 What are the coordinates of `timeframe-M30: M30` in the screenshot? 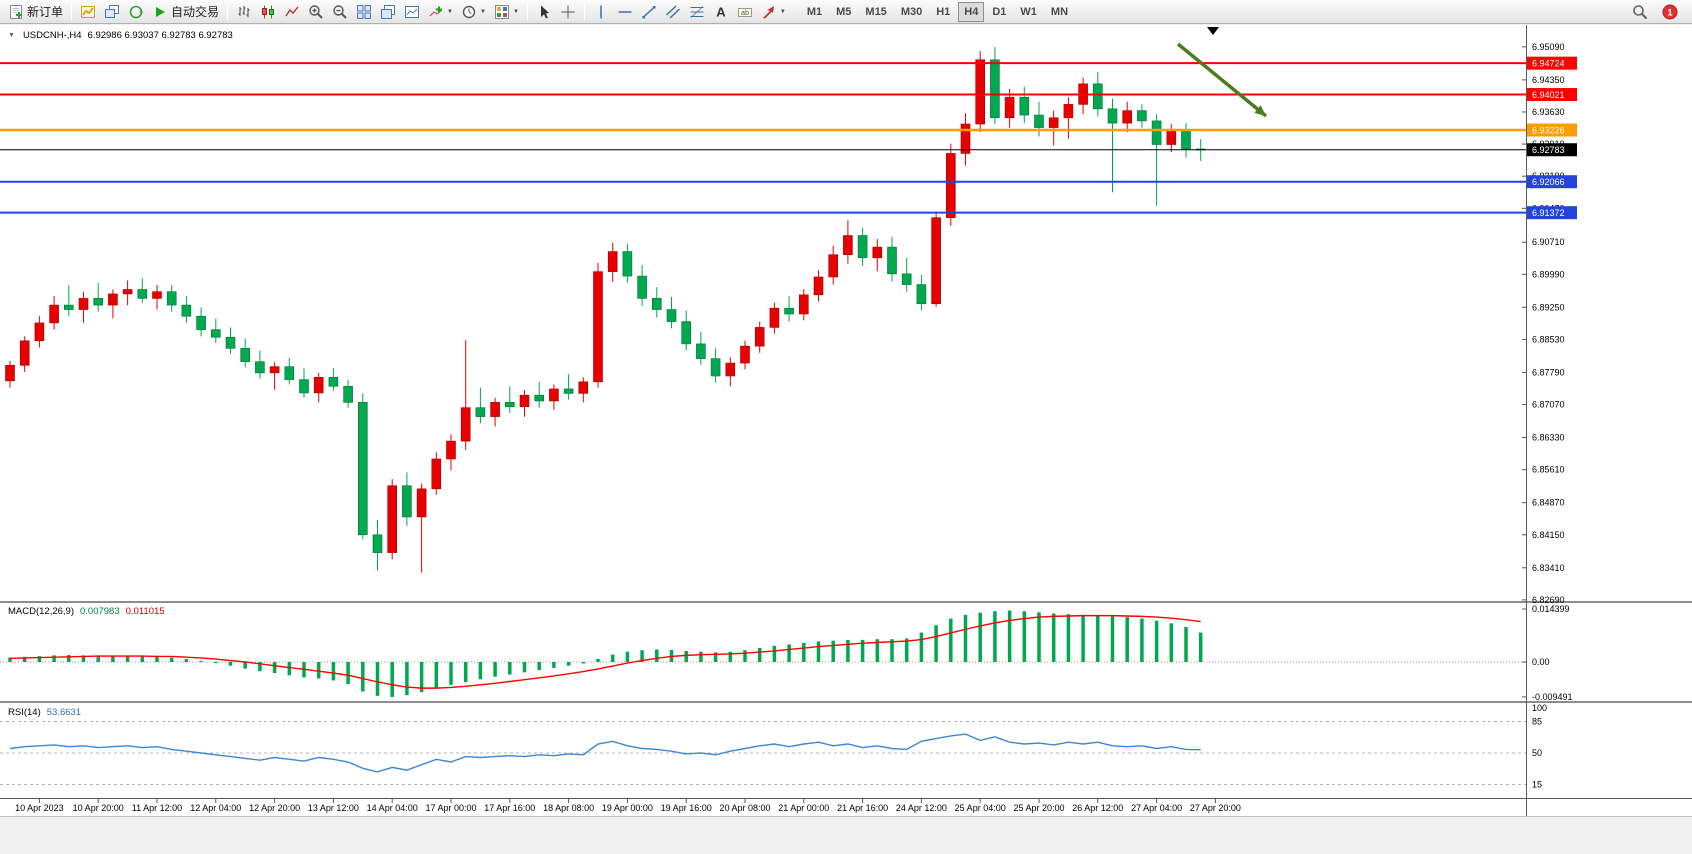 It's located at (911, 12).